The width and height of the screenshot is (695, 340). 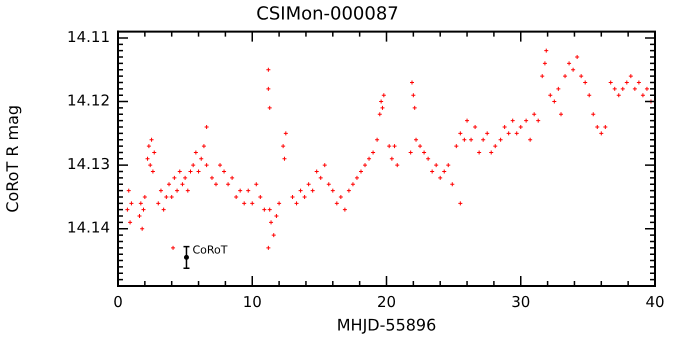 I want to click on series-label: CoRoT, so click(x=210, y=249).